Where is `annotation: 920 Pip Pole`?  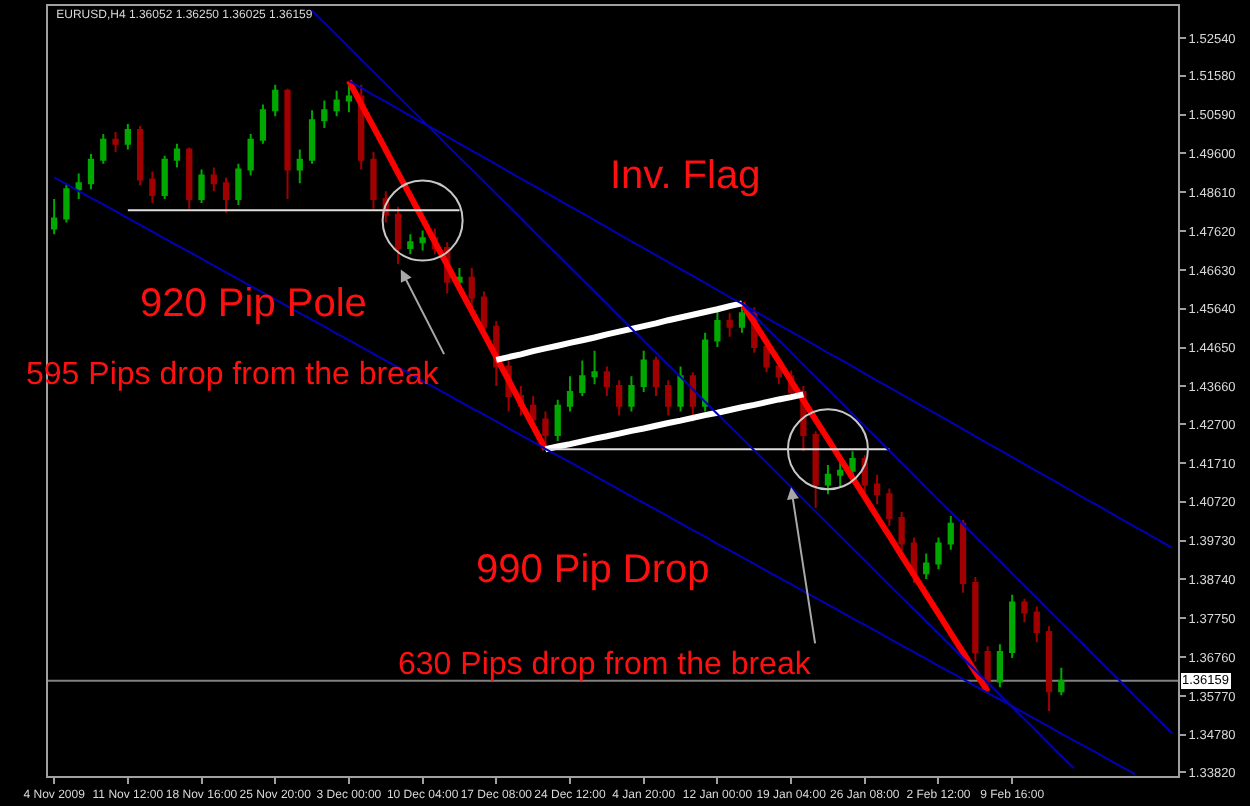
annotation: 920 Pip Pole is located at coordinates (253, 304).